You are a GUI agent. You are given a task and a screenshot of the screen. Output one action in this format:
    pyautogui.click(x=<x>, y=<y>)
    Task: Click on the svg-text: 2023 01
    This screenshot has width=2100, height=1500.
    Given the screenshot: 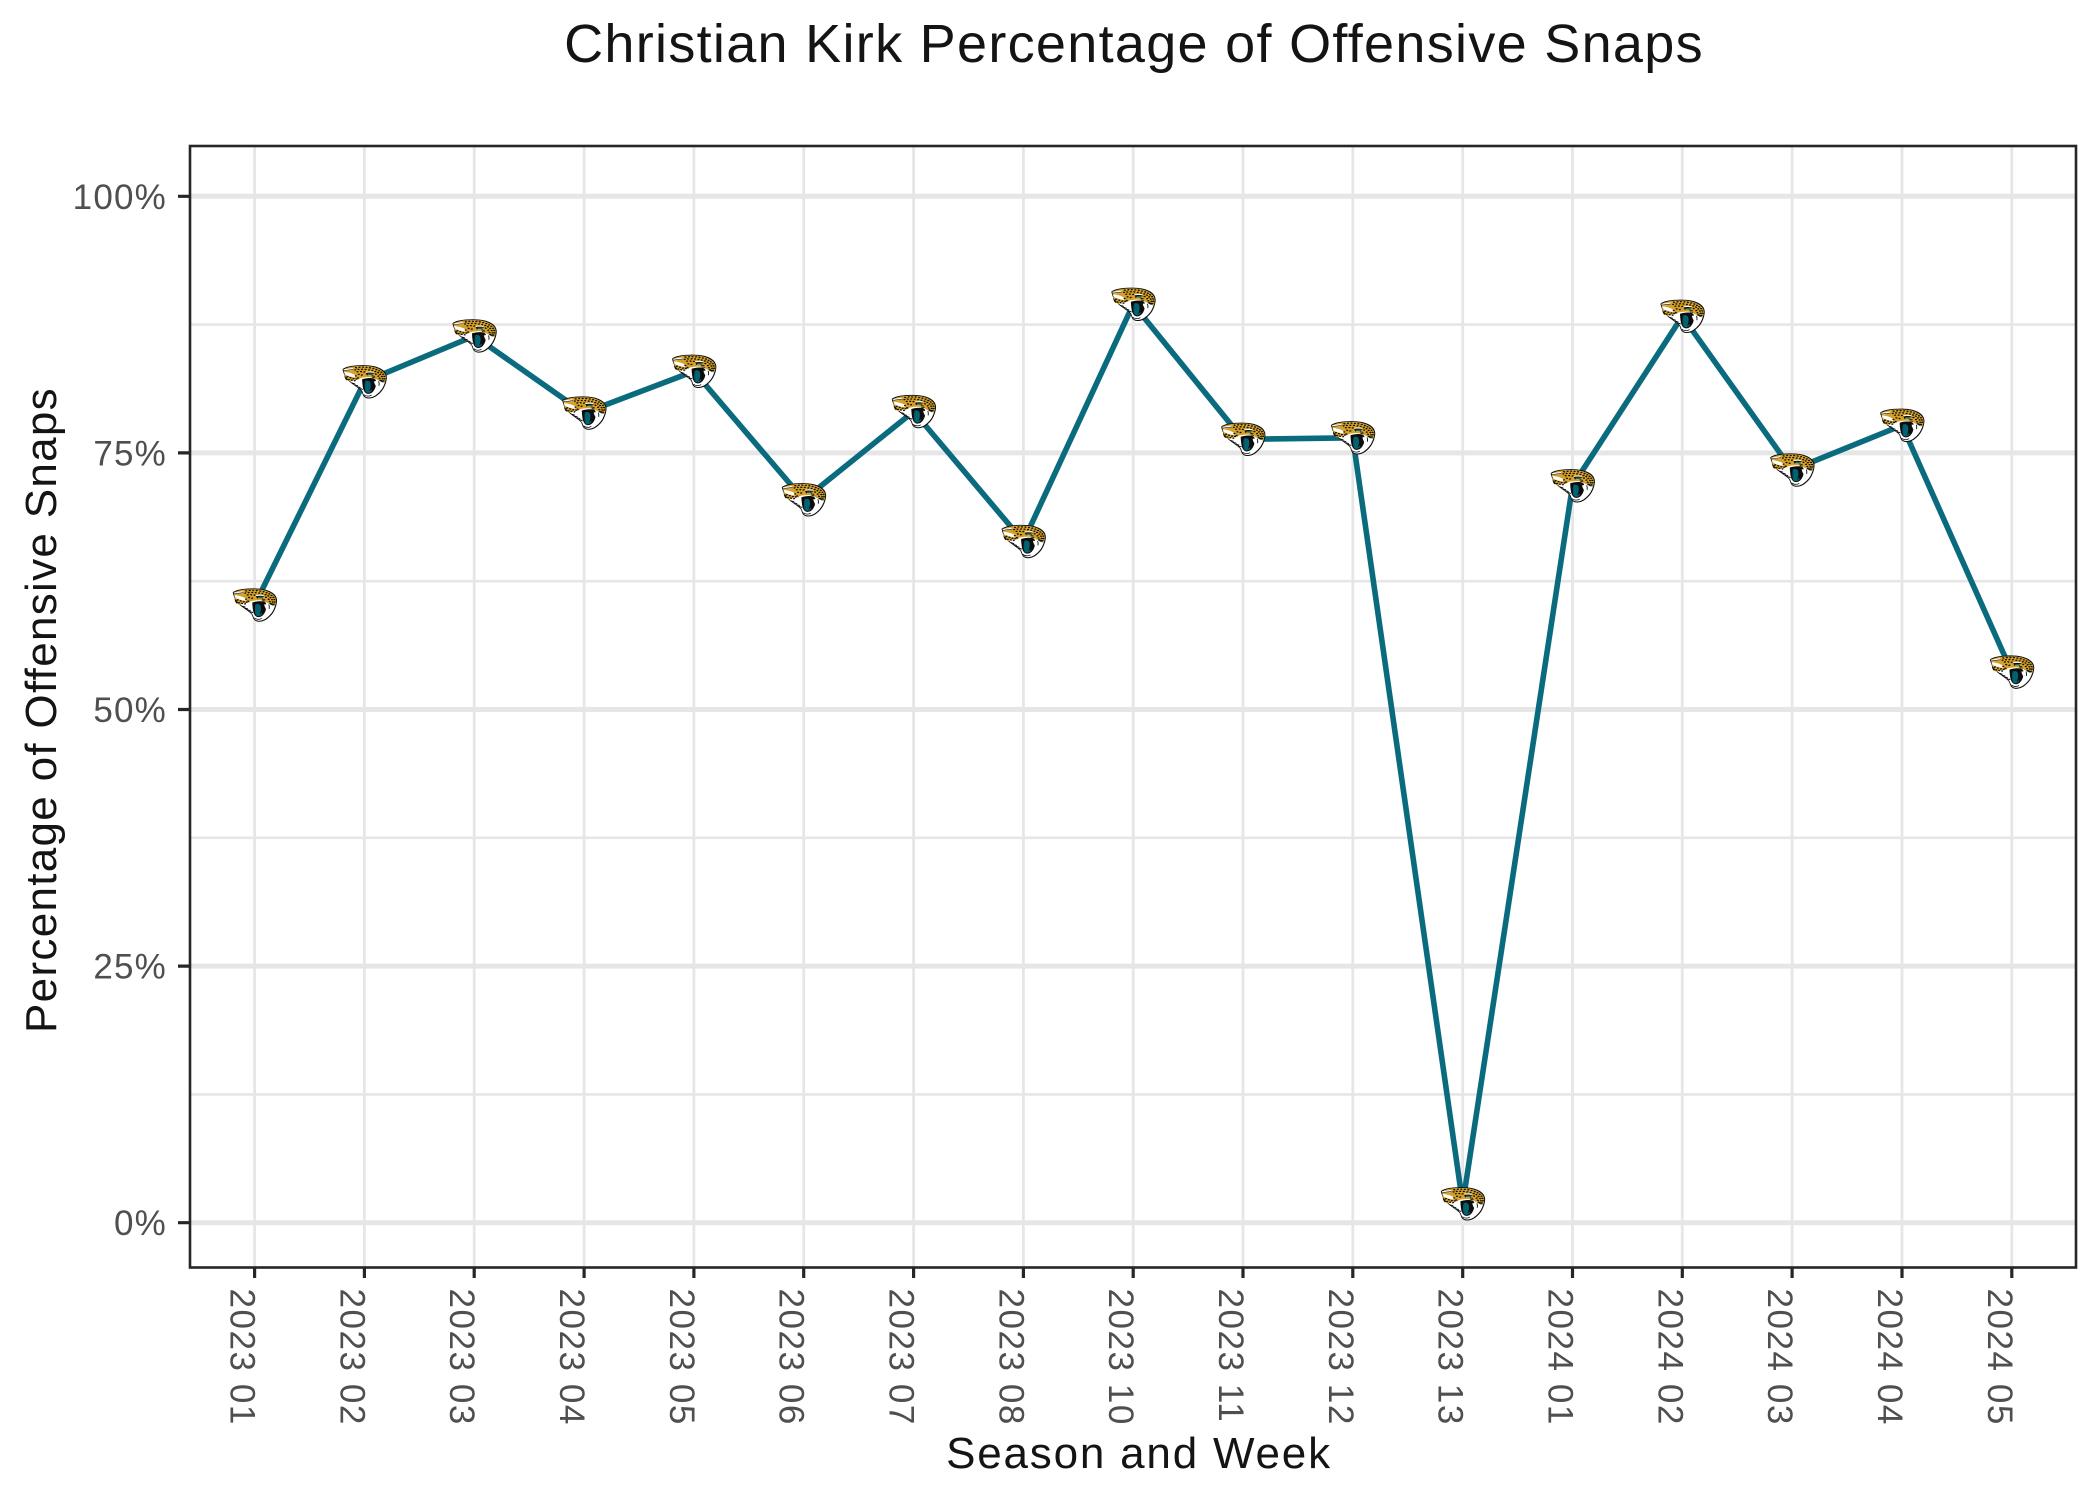 What is the action you would take?
    pyautogui.click(x=242, y=1357)
    